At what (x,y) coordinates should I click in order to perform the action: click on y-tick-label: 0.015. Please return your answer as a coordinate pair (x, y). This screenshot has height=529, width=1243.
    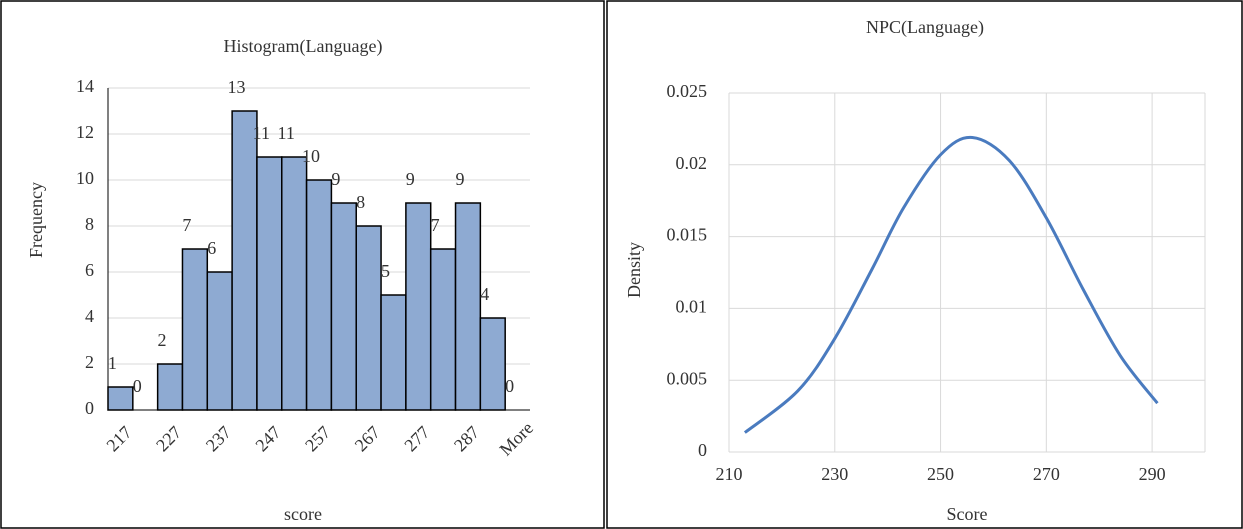
    Looking at the image, I should click on (687, 235).